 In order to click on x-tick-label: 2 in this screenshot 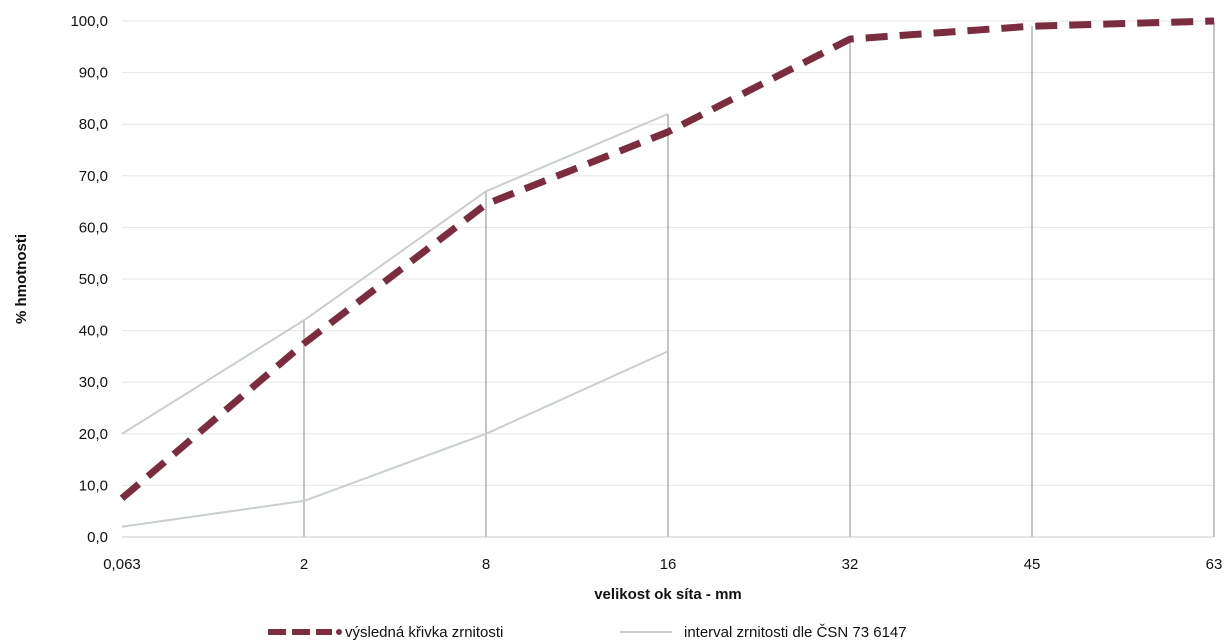, I will do `click(304, 564)`.